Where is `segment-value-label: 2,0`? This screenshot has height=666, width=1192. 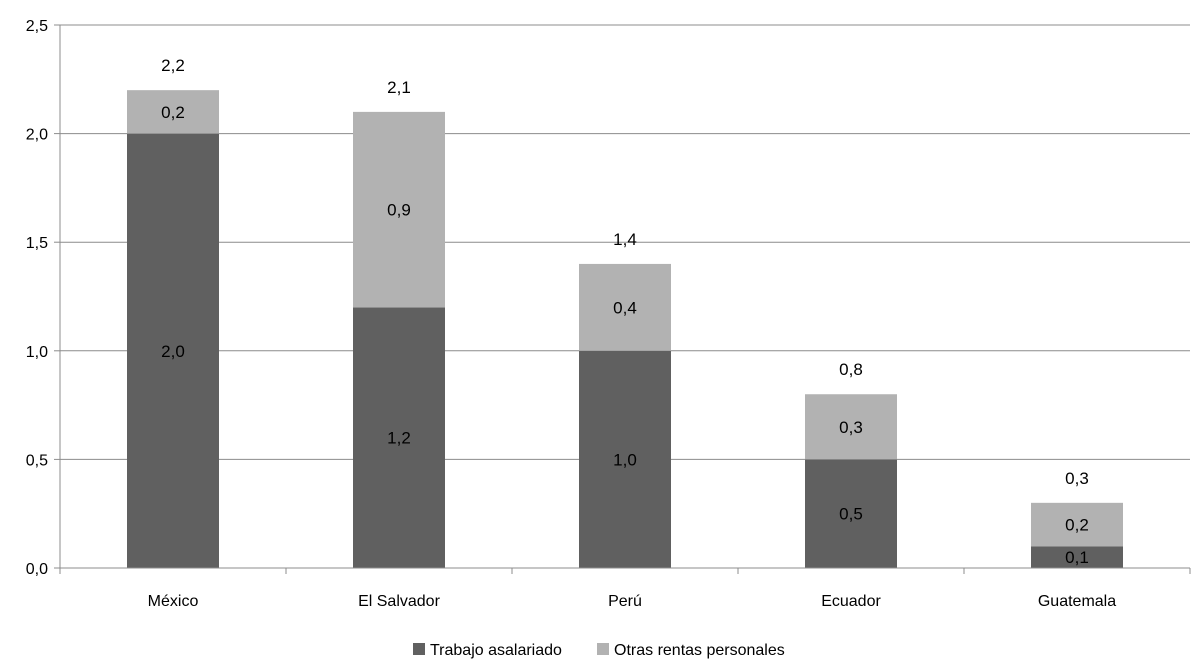
segment-value-label: 2,0 is located at coordinates (173, 351).